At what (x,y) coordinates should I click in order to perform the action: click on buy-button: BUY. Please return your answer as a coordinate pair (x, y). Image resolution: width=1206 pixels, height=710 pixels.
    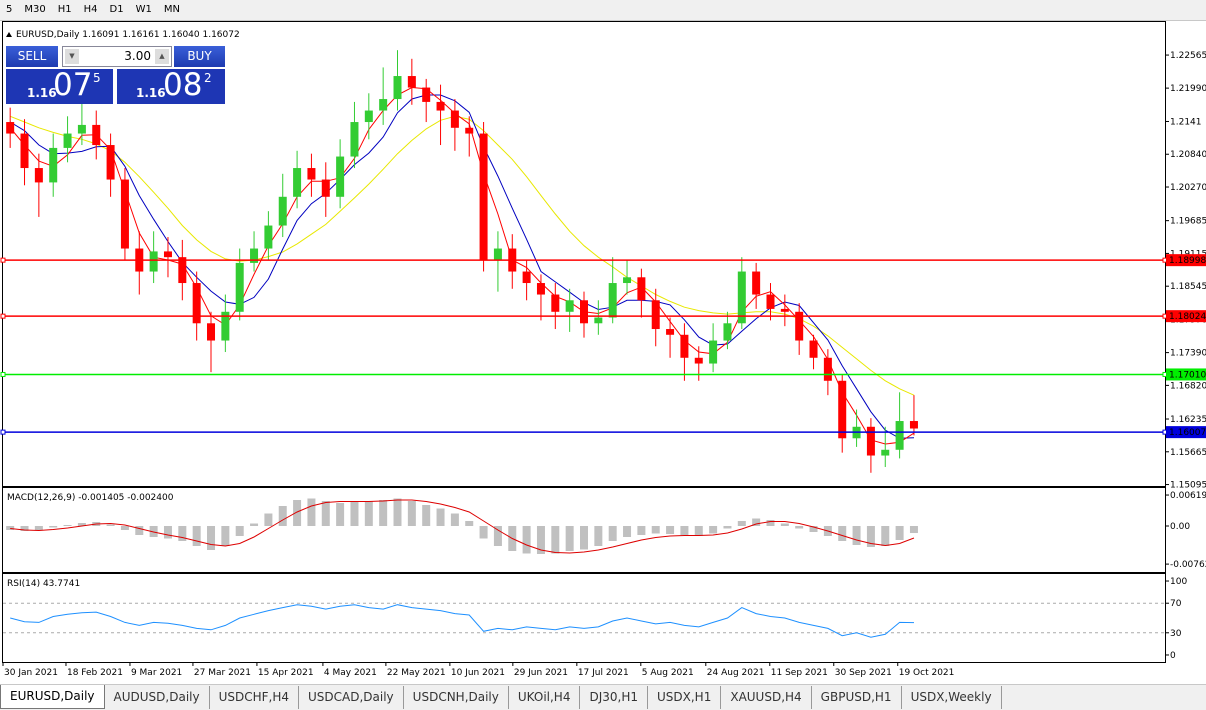
    Looking at the image, I should click on (199, 56).